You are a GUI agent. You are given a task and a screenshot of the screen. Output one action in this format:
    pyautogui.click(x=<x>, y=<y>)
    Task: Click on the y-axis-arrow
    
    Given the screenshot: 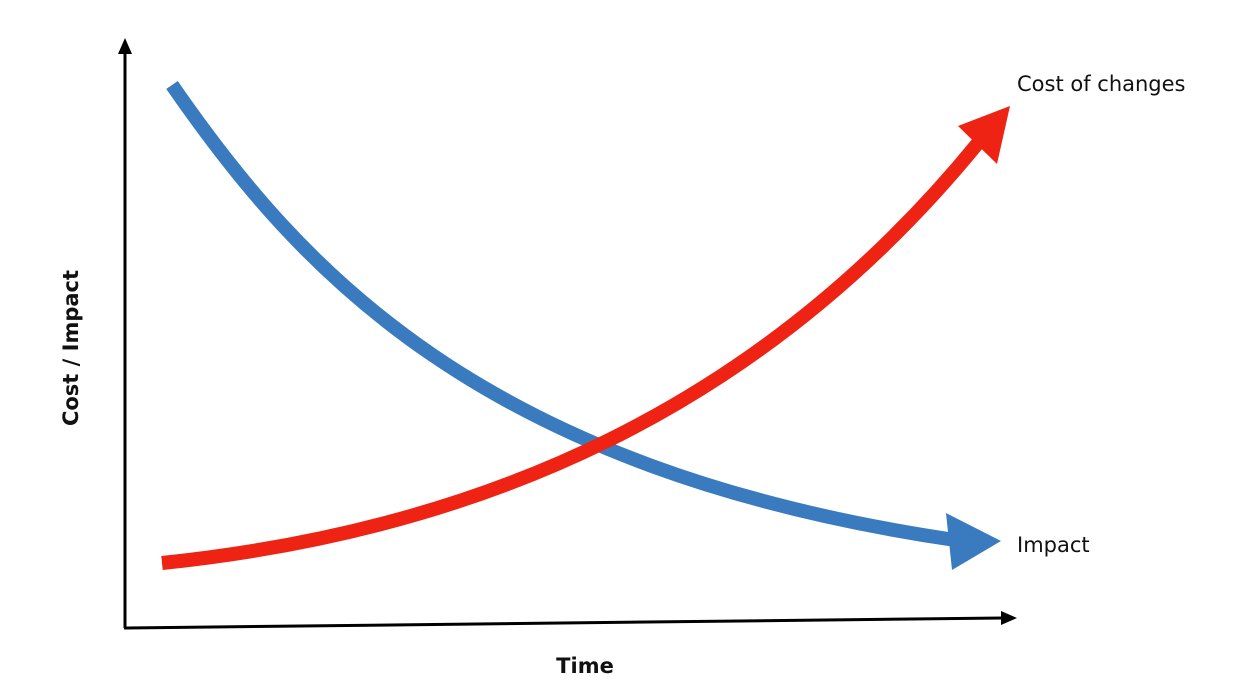 What is the action you would take?
    pyautogui.click(x=125, y=46)
    